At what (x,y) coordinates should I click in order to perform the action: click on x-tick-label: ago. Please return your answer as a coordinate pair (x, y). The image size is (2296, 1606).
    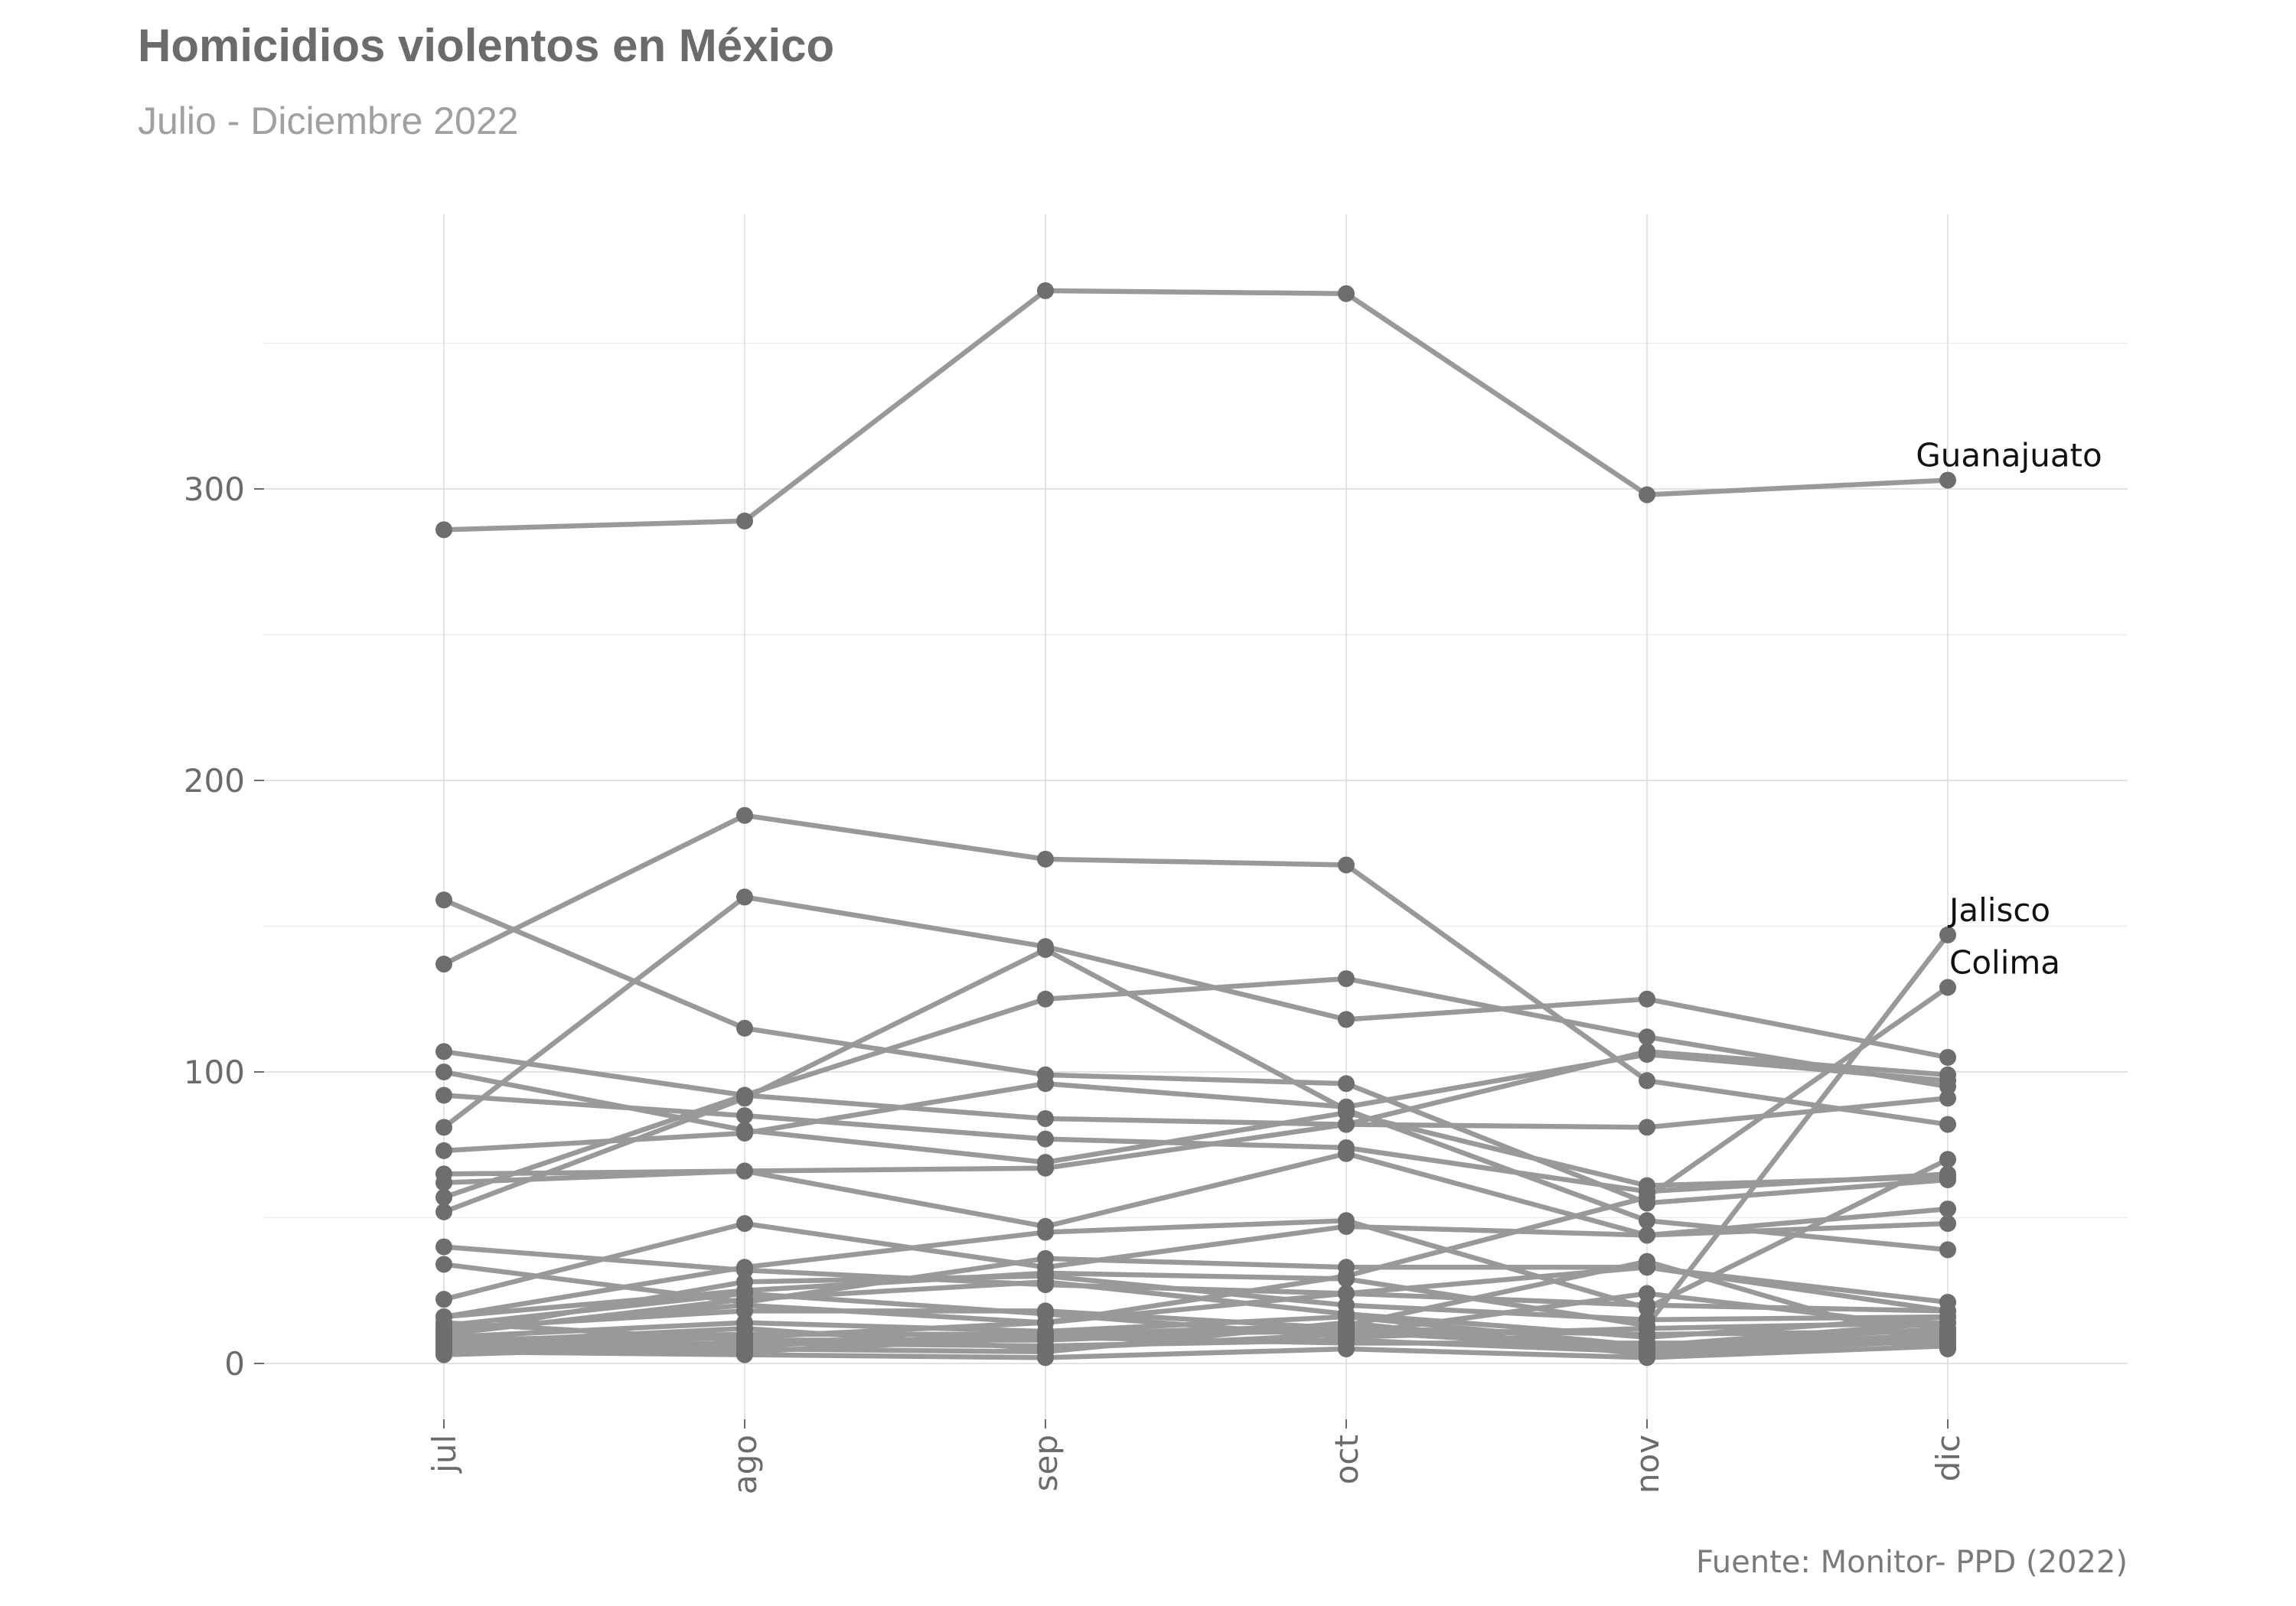
    Looking at the image, I should click on (745, 1464).